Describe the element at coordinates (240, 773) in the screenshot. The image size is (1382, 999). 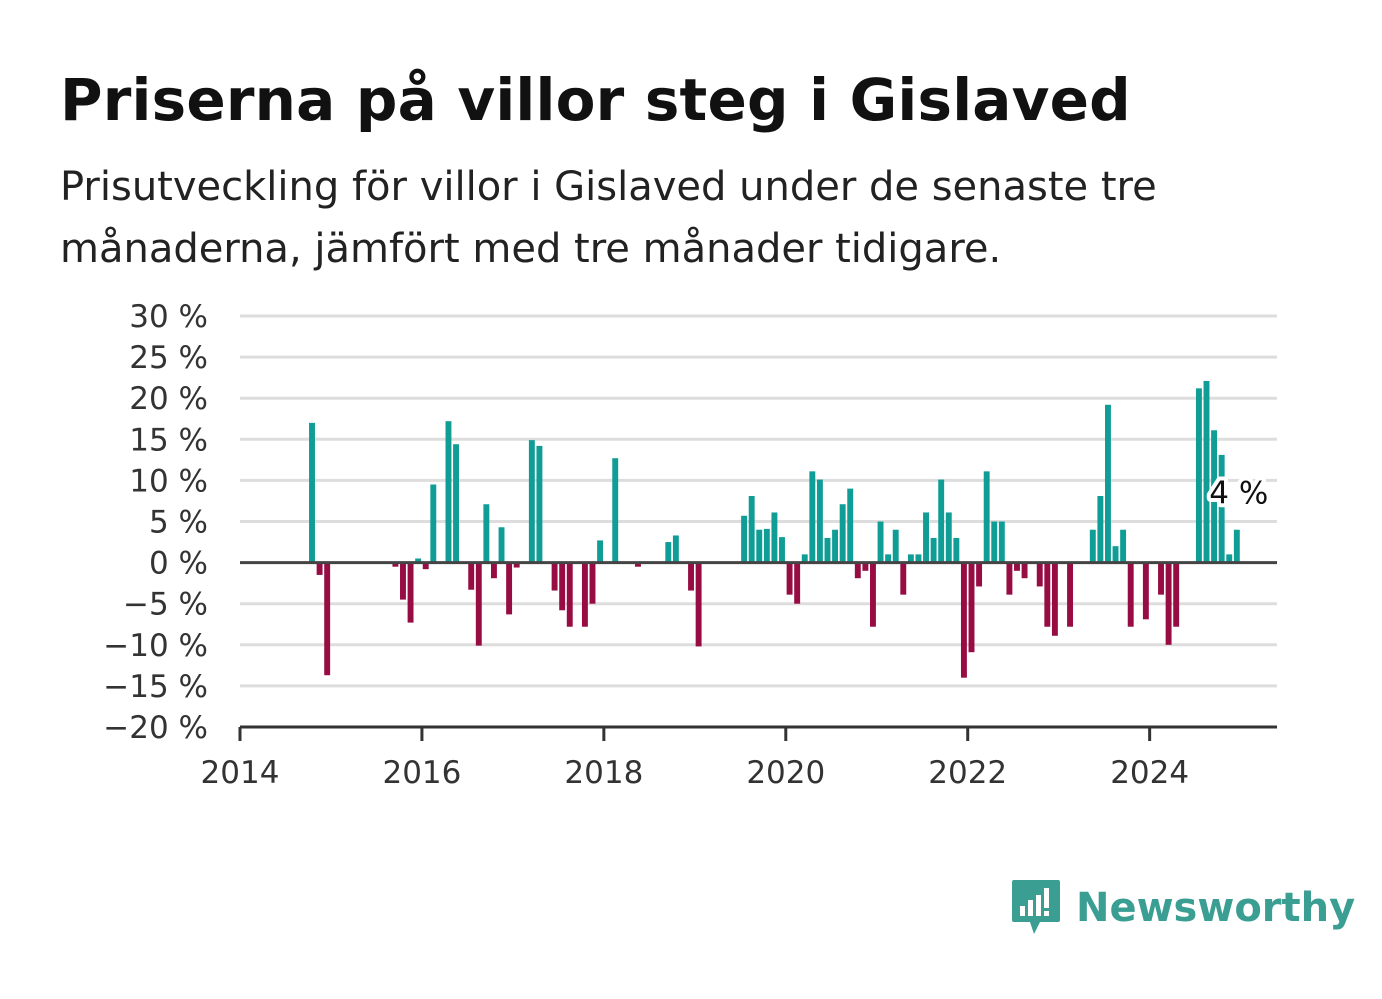
I see `x-tick-label: 2014` at that location.